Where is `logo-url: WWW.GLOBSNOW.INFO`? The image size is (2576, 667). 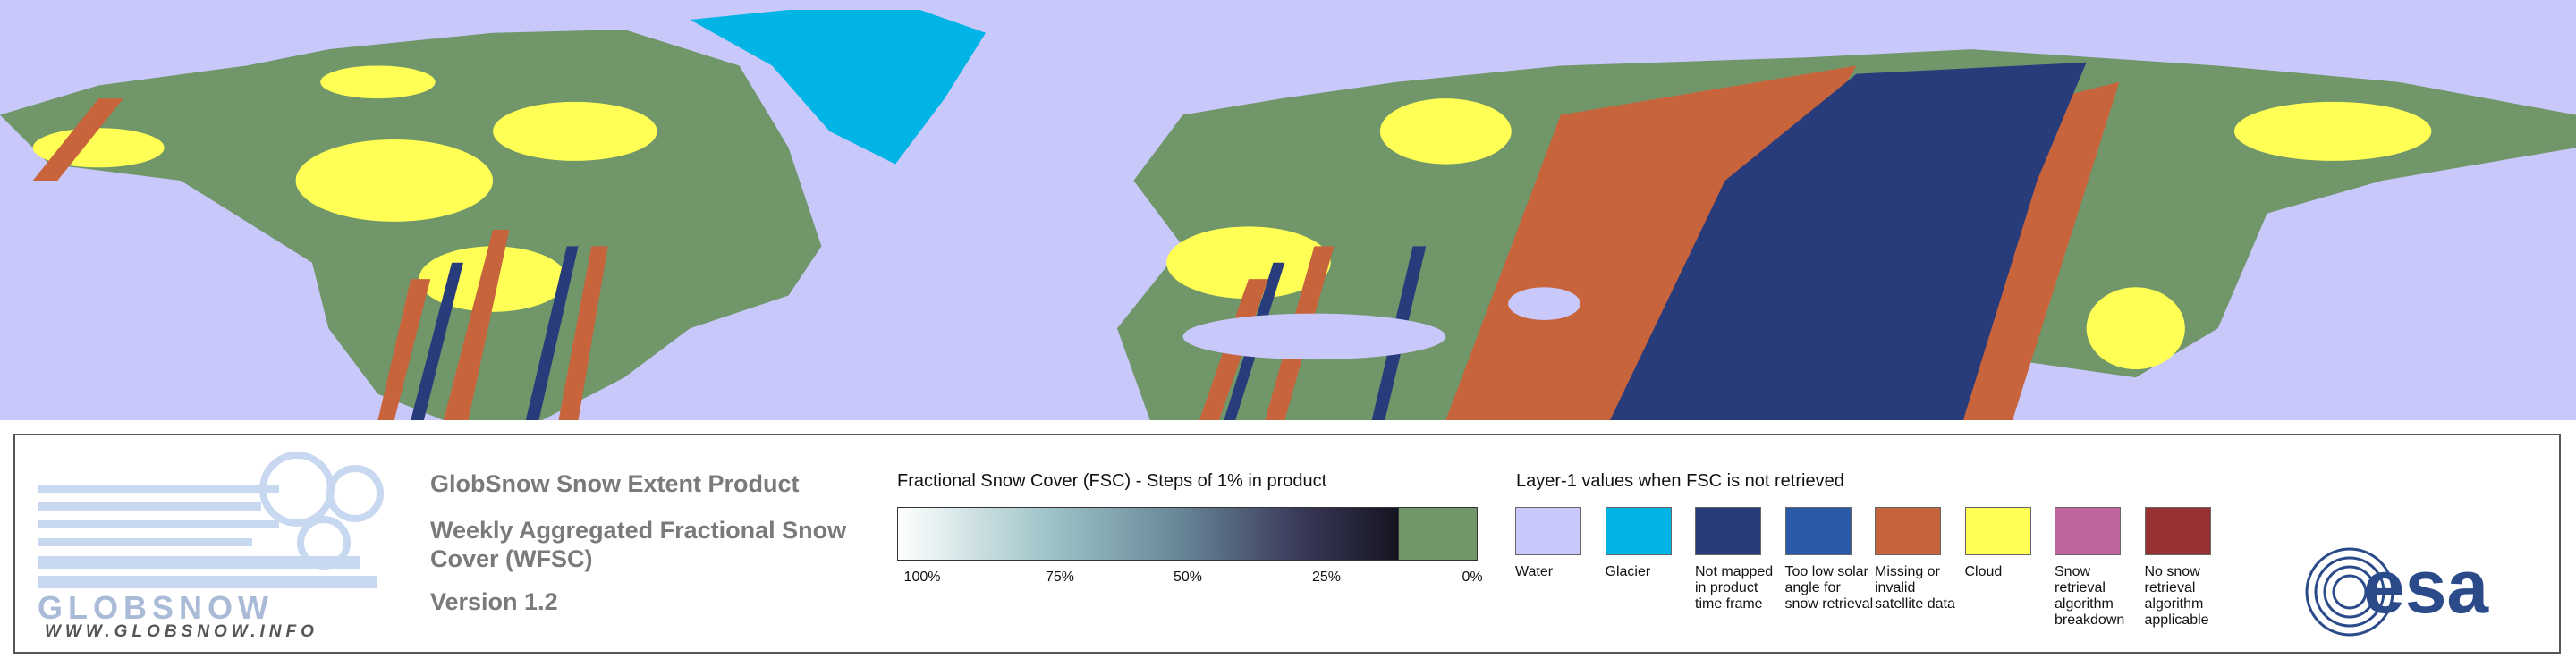
logo-url: WWW.GLOBSNOW.INFO is located at coordinates (181, 629).